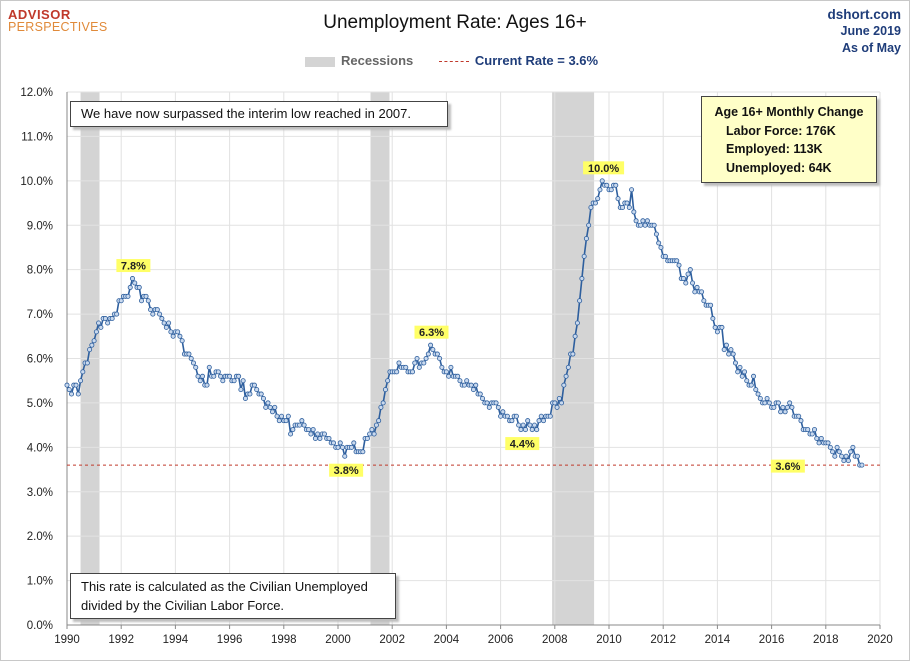  I want to click on y-tick-label: 4.0%, so click(40, 448).